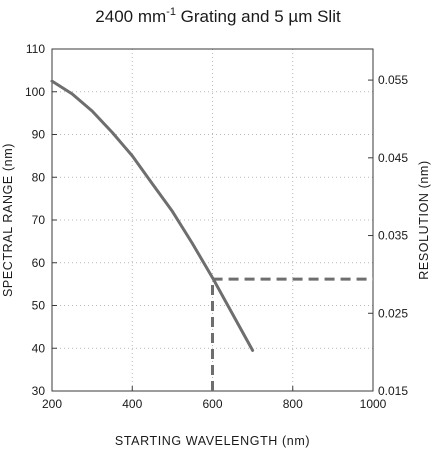  Describe the element at coordinates (393, 391) in the screenshot. I see `y2-tick-label: 0.015` at that location.